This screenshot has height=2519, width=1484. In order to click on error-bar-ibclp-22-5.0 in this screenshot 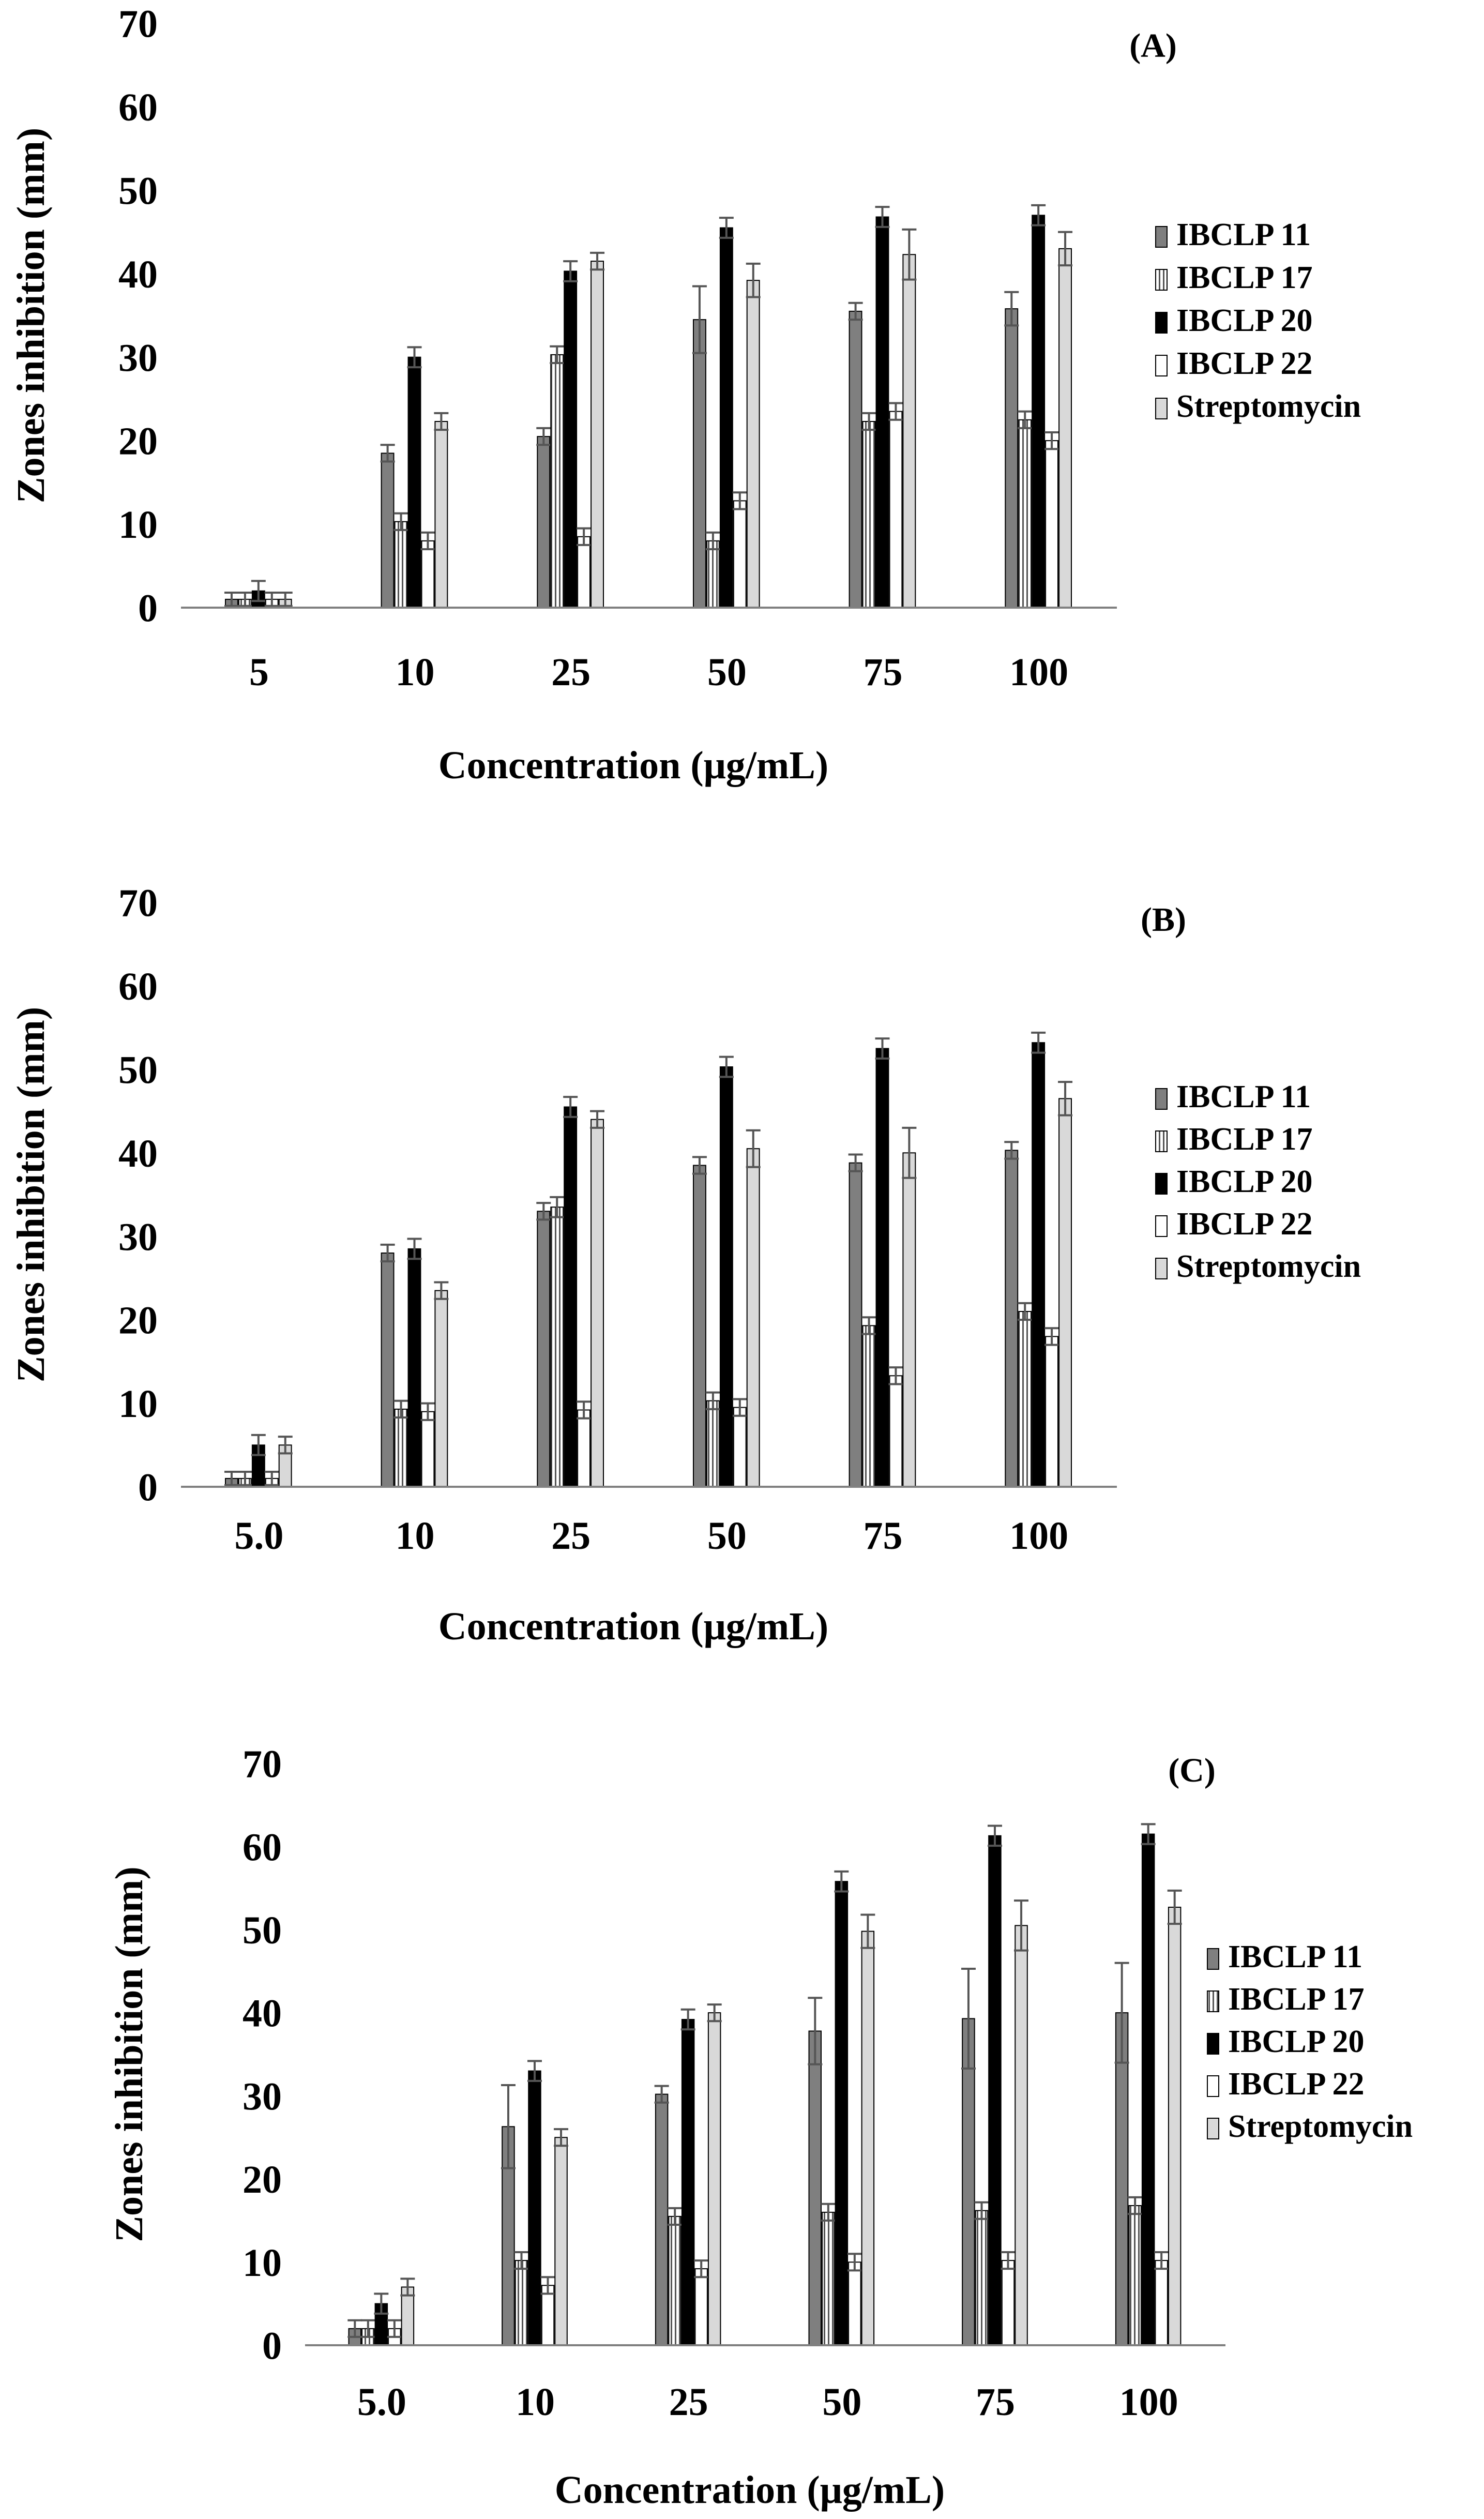, I will do `click(394, 2328)`.